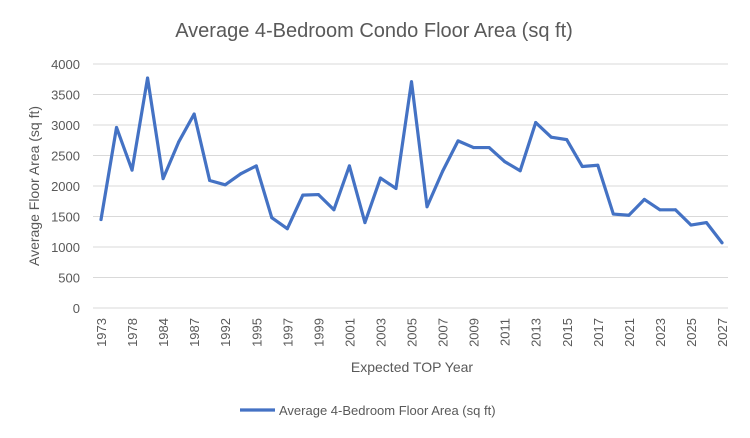 This screenshot has height=438, width=750. I want to click on x-tick-label: 2021, so click(629, 332).